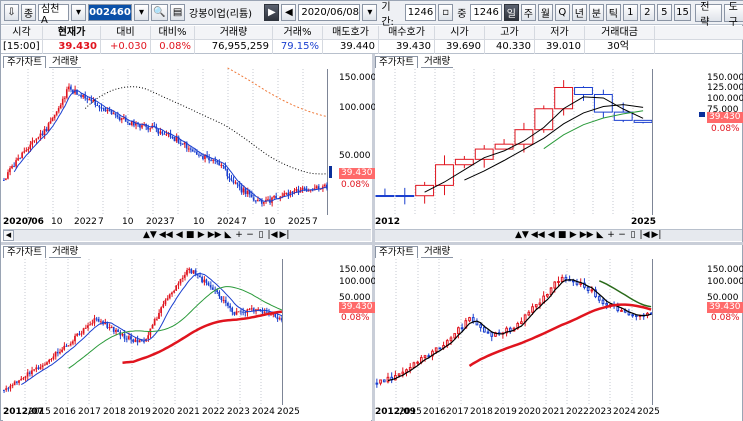 Image resolution: width=743 pixels, height=421 pixels. I want to click on period-tick-button: 틱, so click(613, 12).